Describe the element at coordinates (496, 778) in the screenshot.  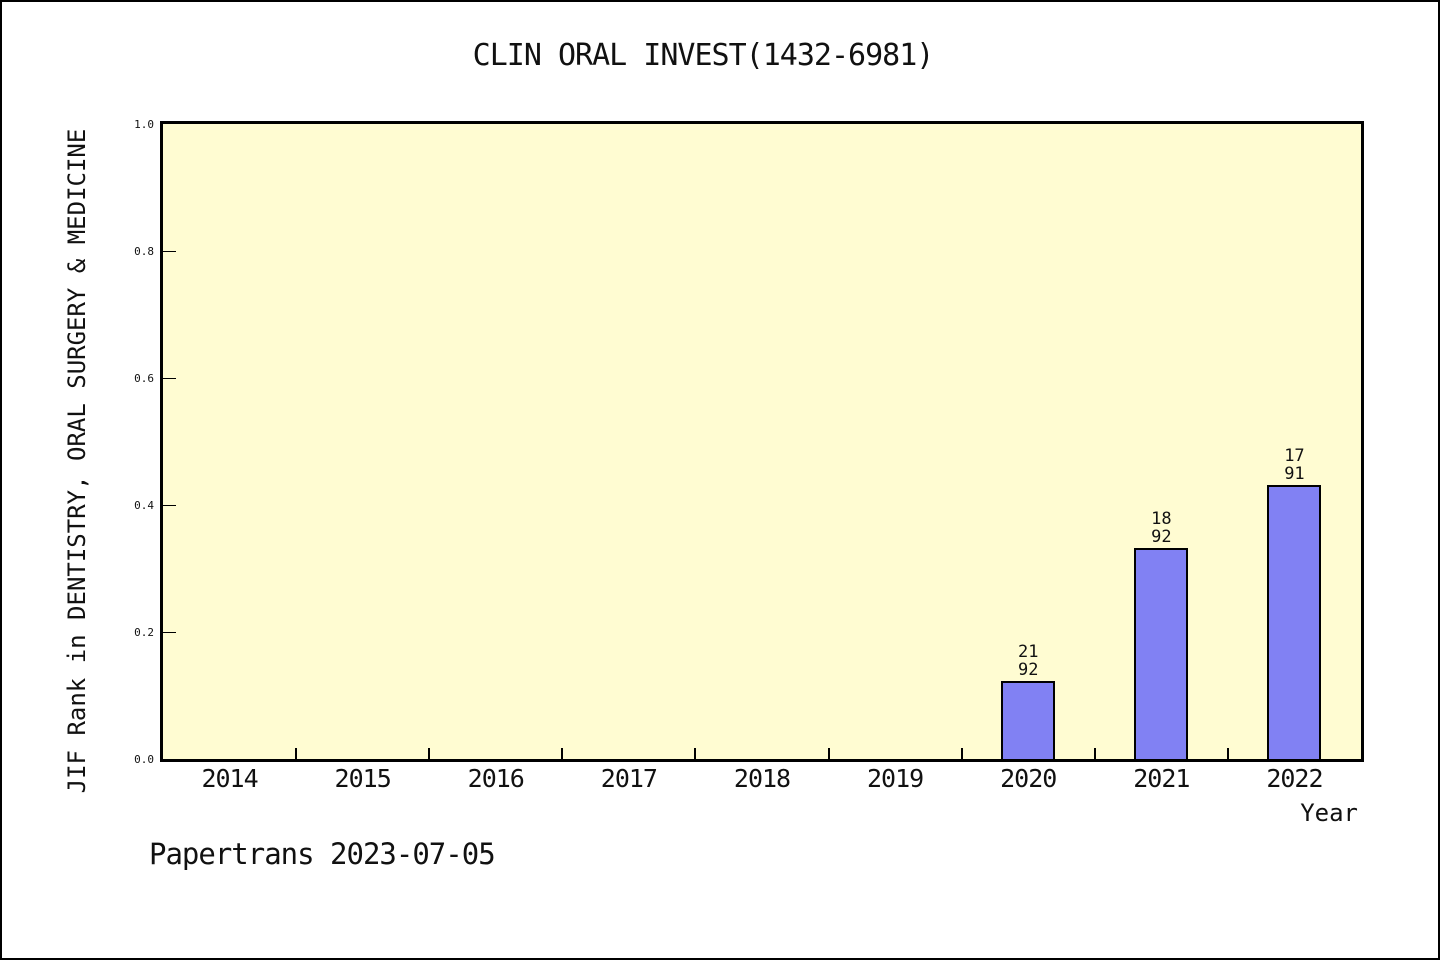
I see `x-tick-label: 2016` at that location.